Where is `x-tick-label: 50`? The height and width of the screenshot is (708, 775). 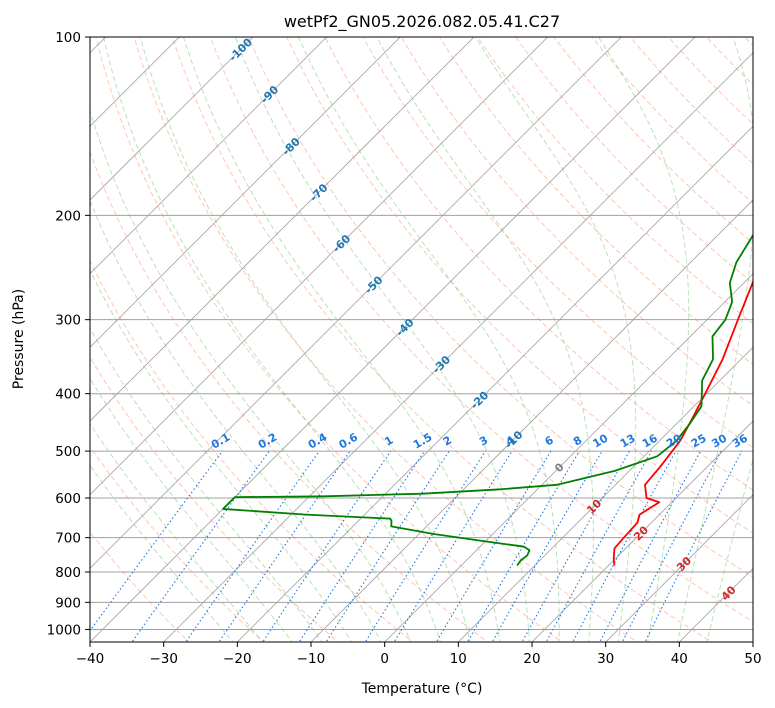 x-tick-label: 50 is located at coordinates (752, 659).